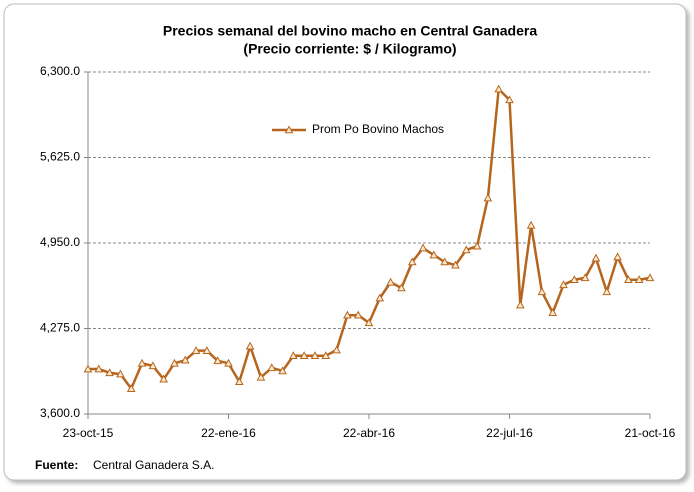 The width and height of the screenshot is (694, 492). Describe the element at coordinates (509, 433) in the screenshot. I see `x-tick-label: 22-jul-16` at that location.